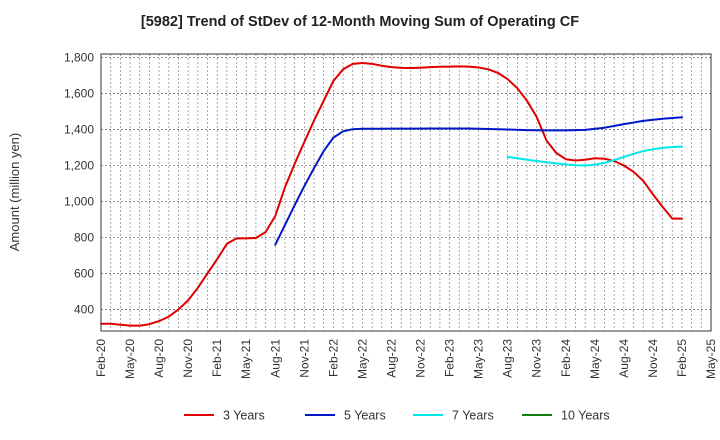 The width and height of the screenshot is (720, 440). I want to click on y-axis-label: Amount (million yen), so click(14, 192).